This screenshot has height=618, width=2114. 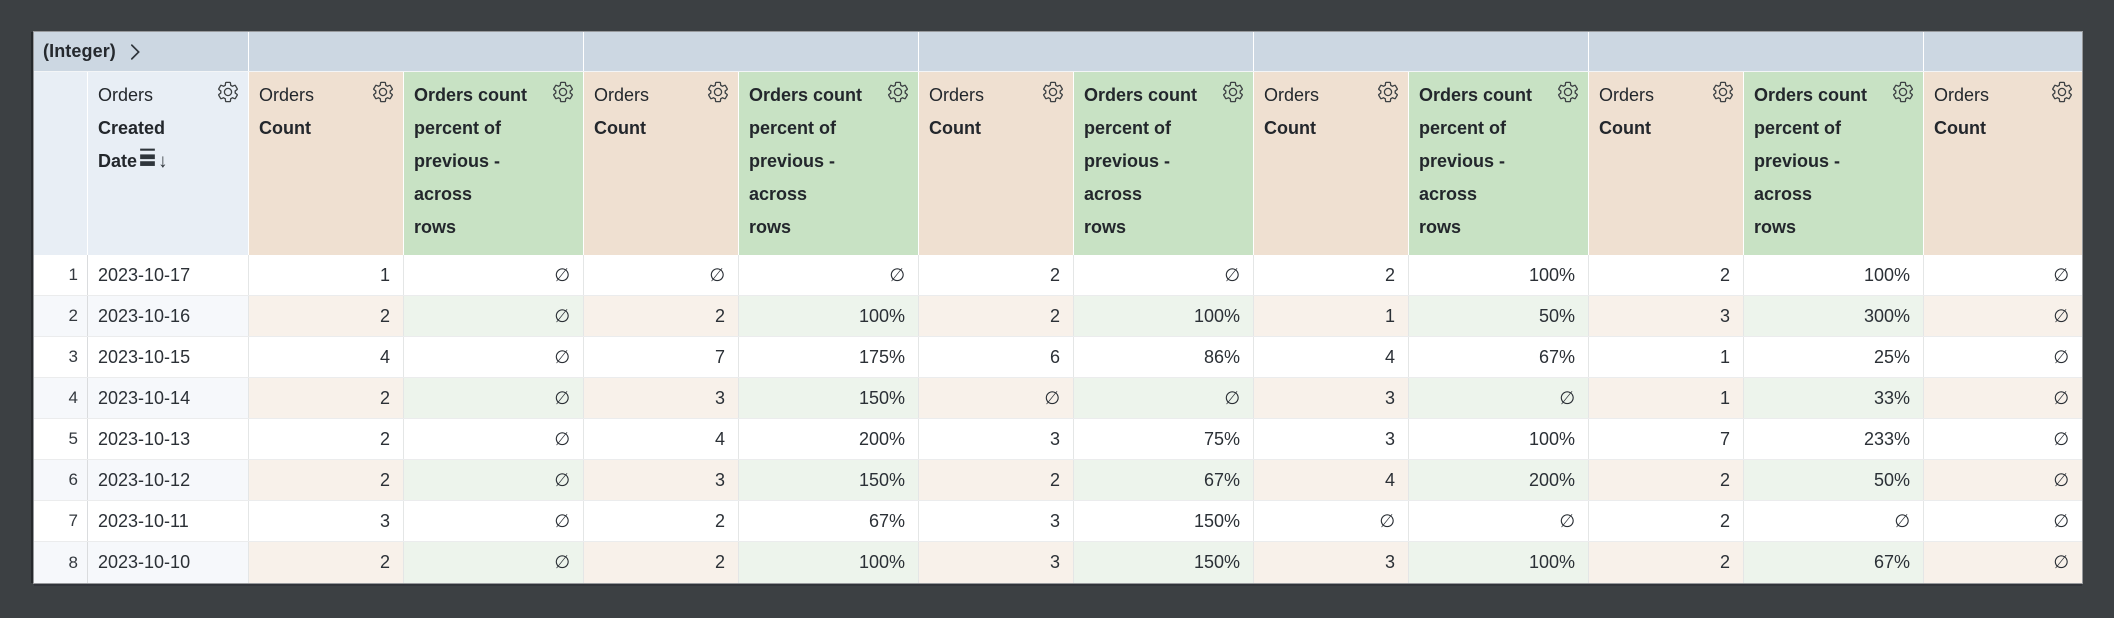 I want to click on chevron-right-icon, so click(x=135, y=52).